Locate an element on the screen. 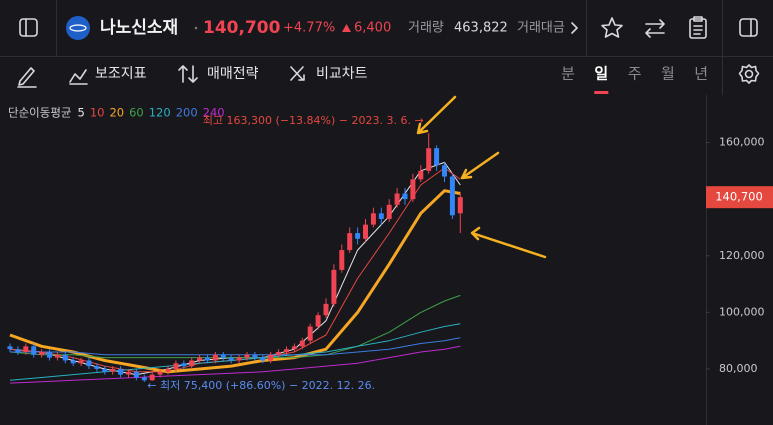 The height and width of the screenshot is (425, 773). period-tab: 분 is located at coordinates (568, 74).